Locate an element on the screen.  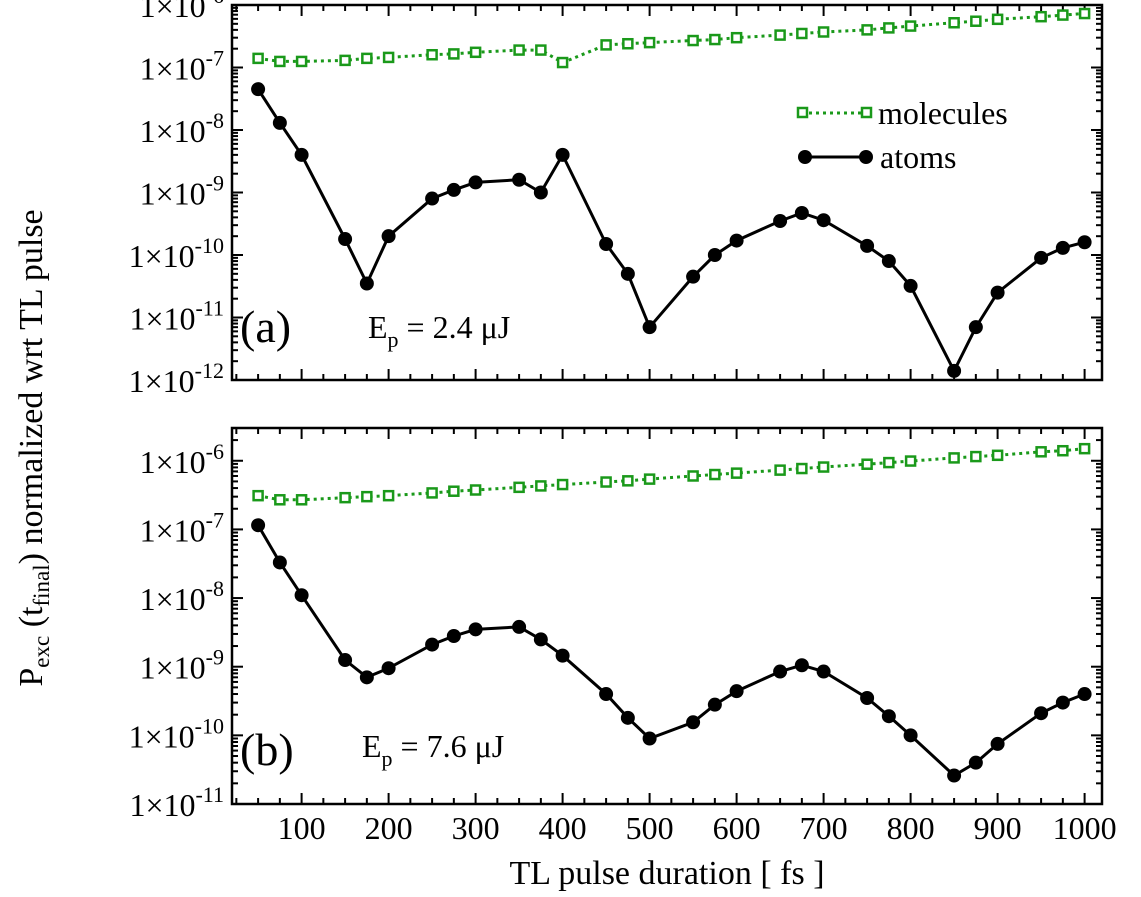
panel-b-label: (b) is located at coordinates (267, 749).